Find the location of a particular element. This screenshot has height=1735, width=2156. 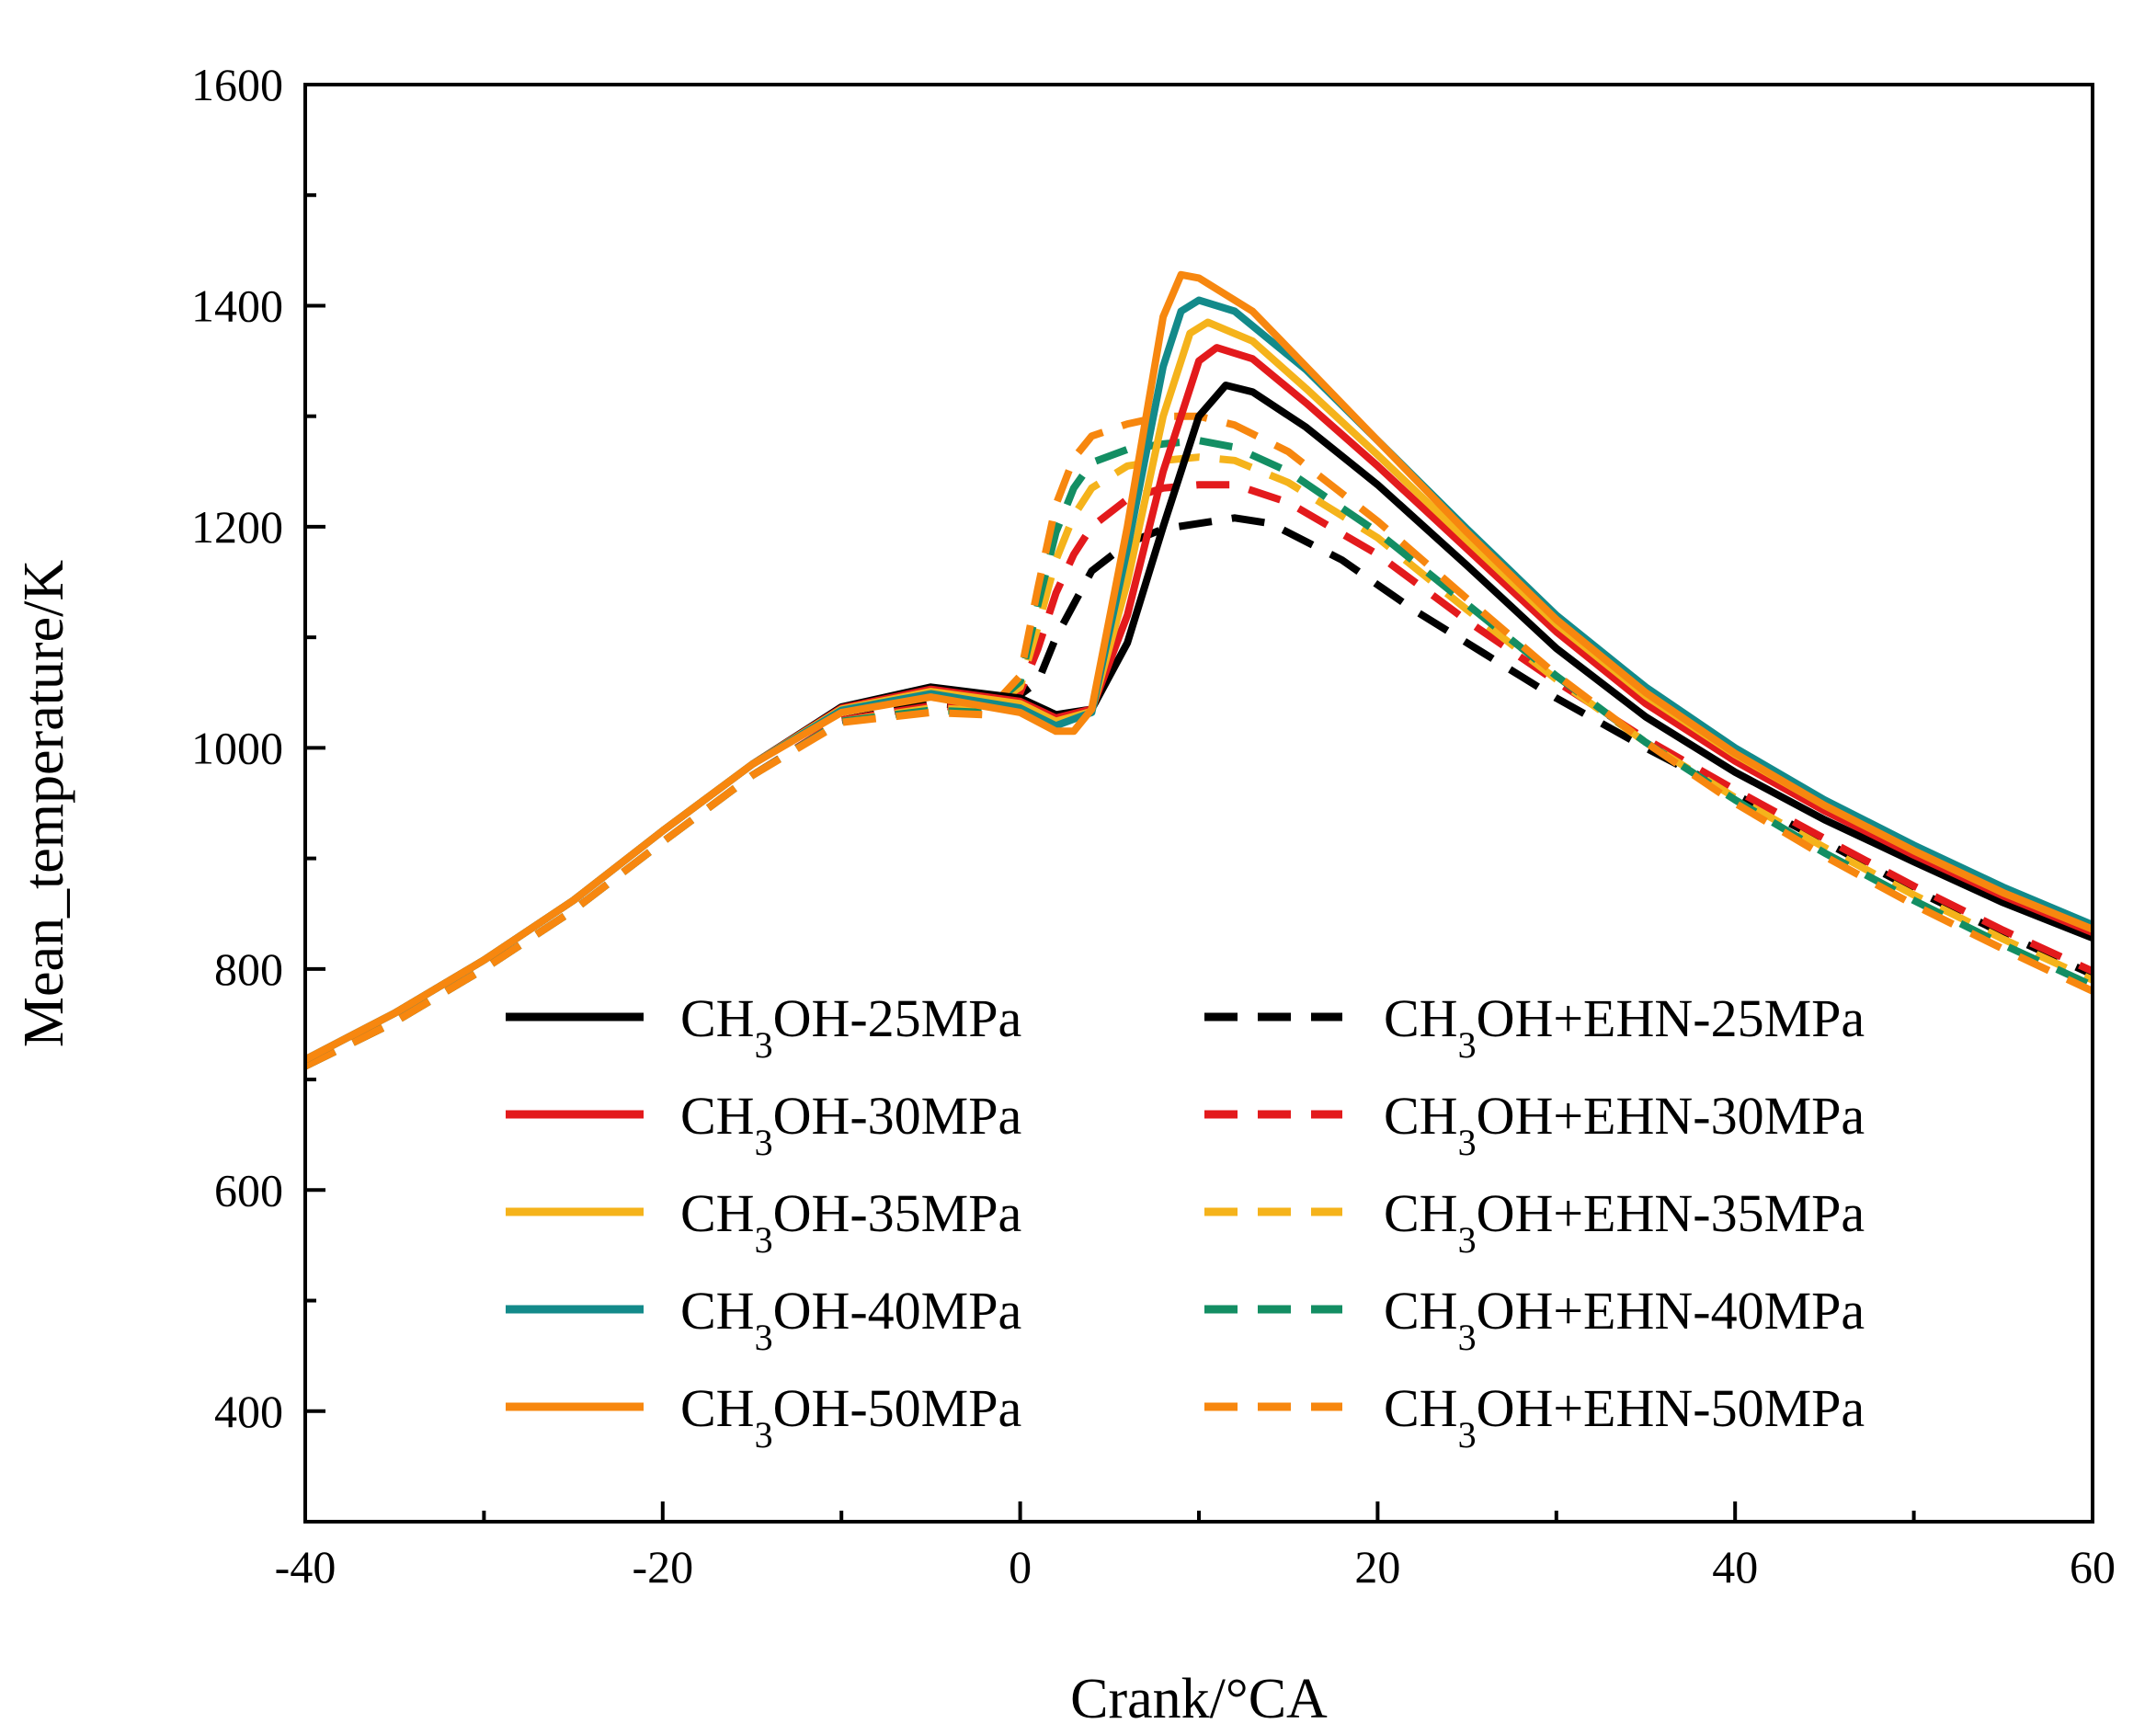

x-tick-label: 0 is located at coordinates (1020, 1566).